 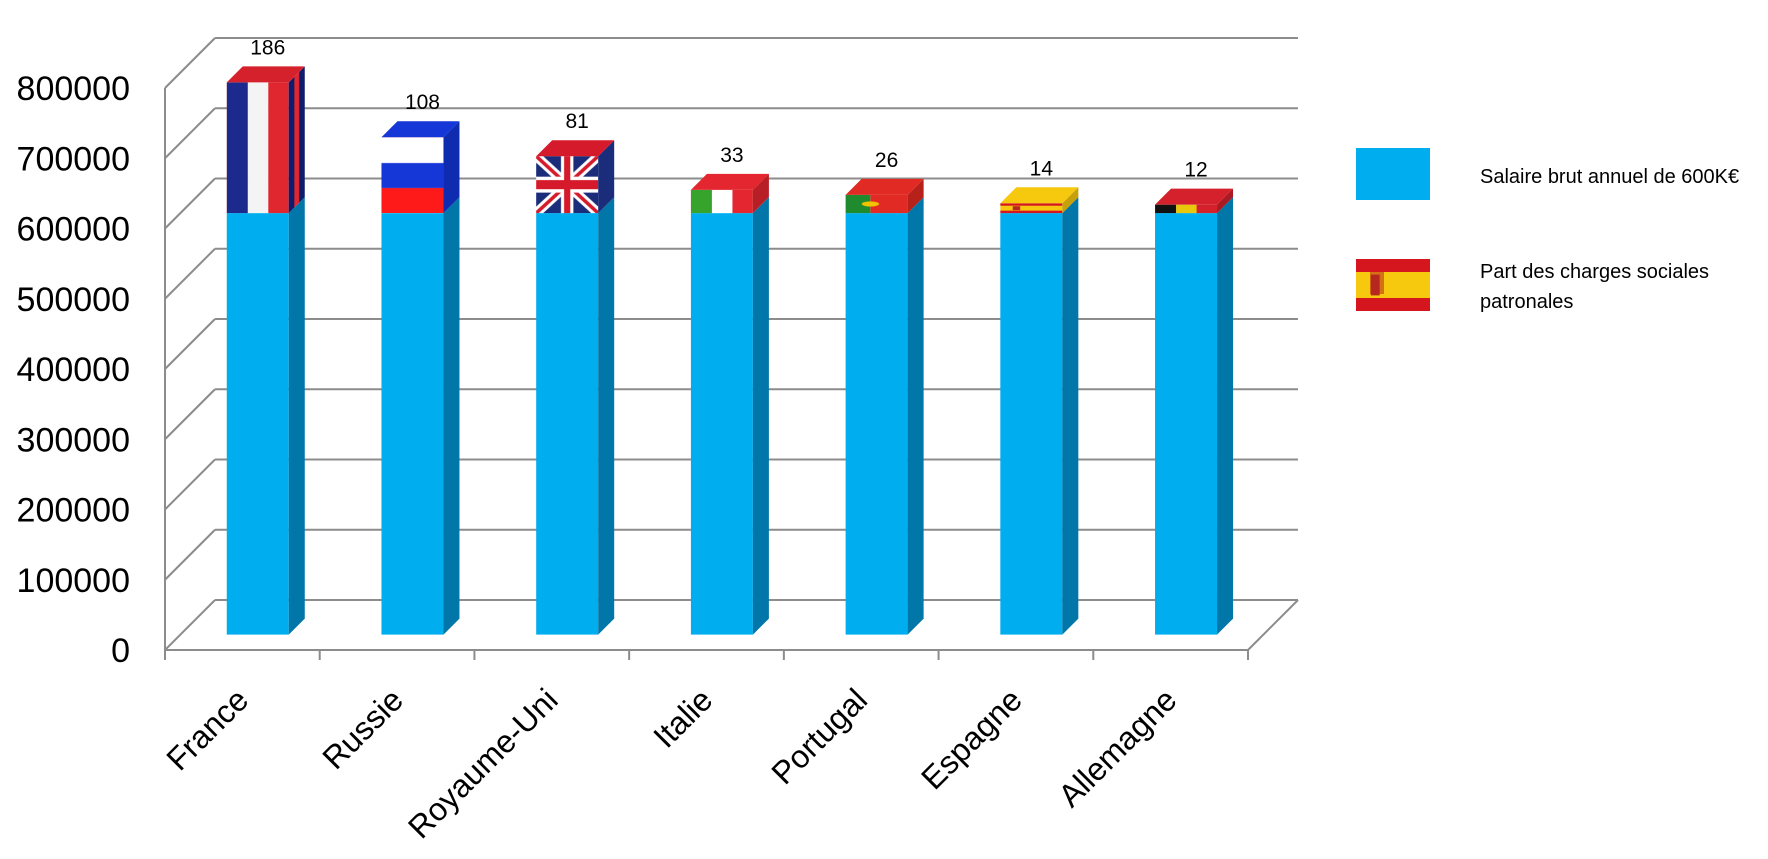 I want to click on x-tick-label: Portugal, so click(x=819, y=736).